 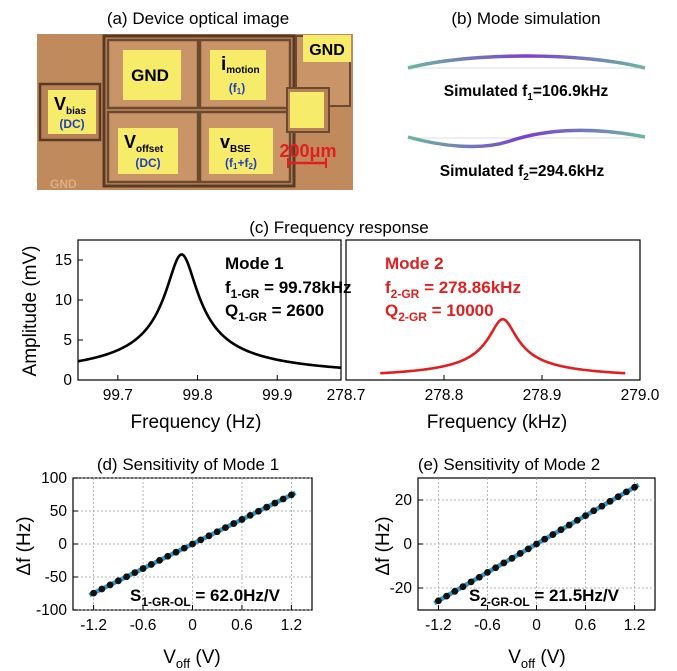 What do you see at coordinates (70, 105) in the screenshot?
I see `vbias-label: Vbias` at bounding box center [70, 105].